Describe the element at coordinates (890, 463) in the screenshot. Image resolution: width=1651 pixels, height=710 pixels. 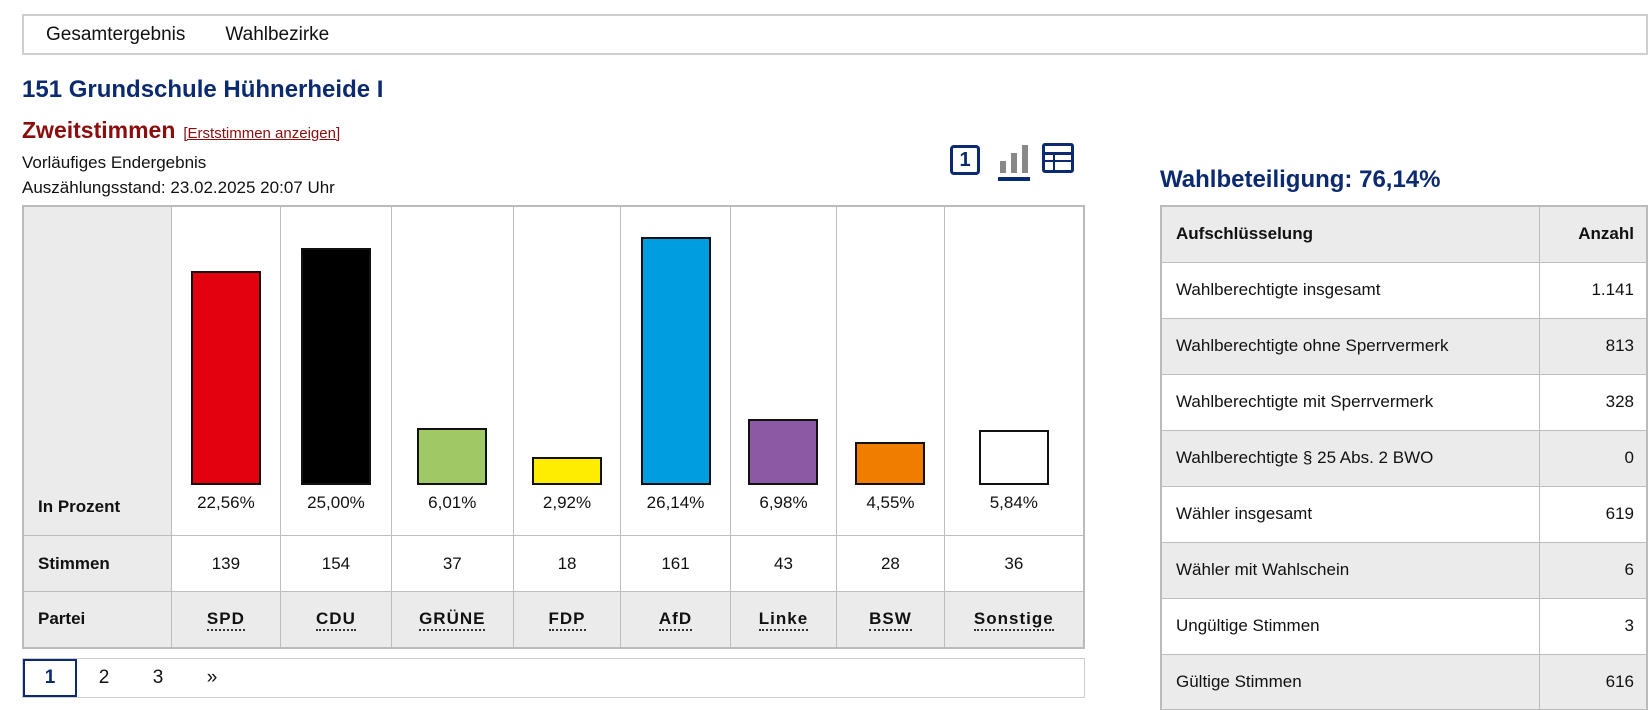
I see `bar-bsw` at that location.